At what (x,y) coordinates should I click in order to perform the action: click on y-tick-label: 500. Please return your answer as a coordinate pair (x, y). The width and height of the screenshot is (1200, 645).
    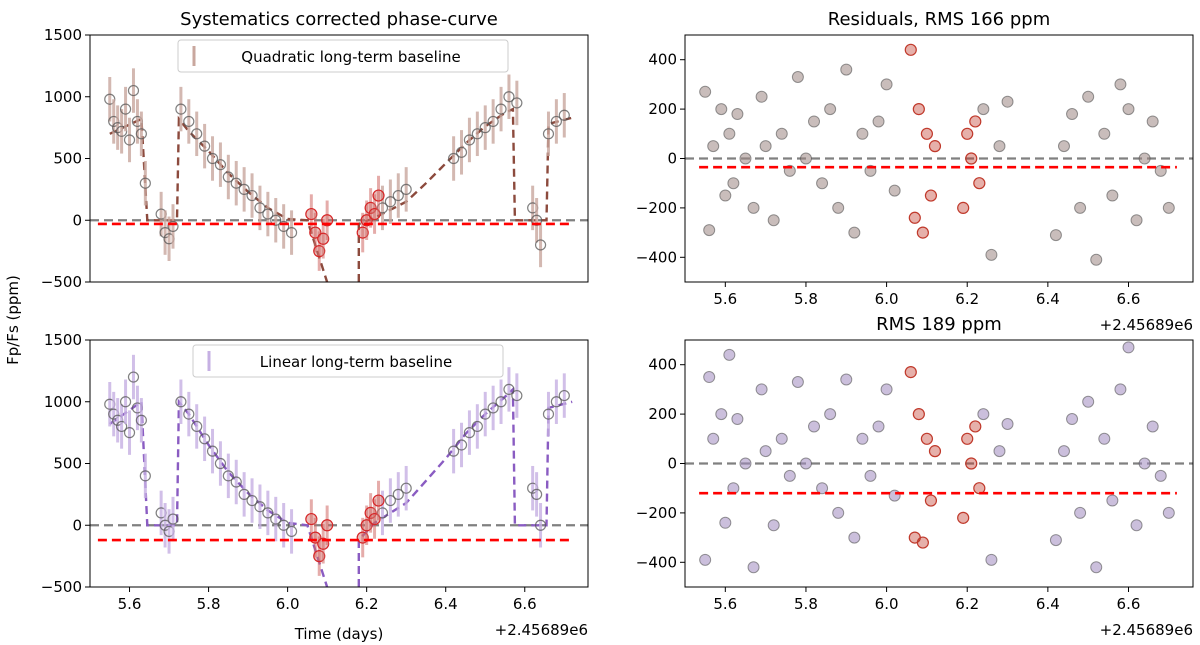
    Looking at the image, I should click on (67, 464).